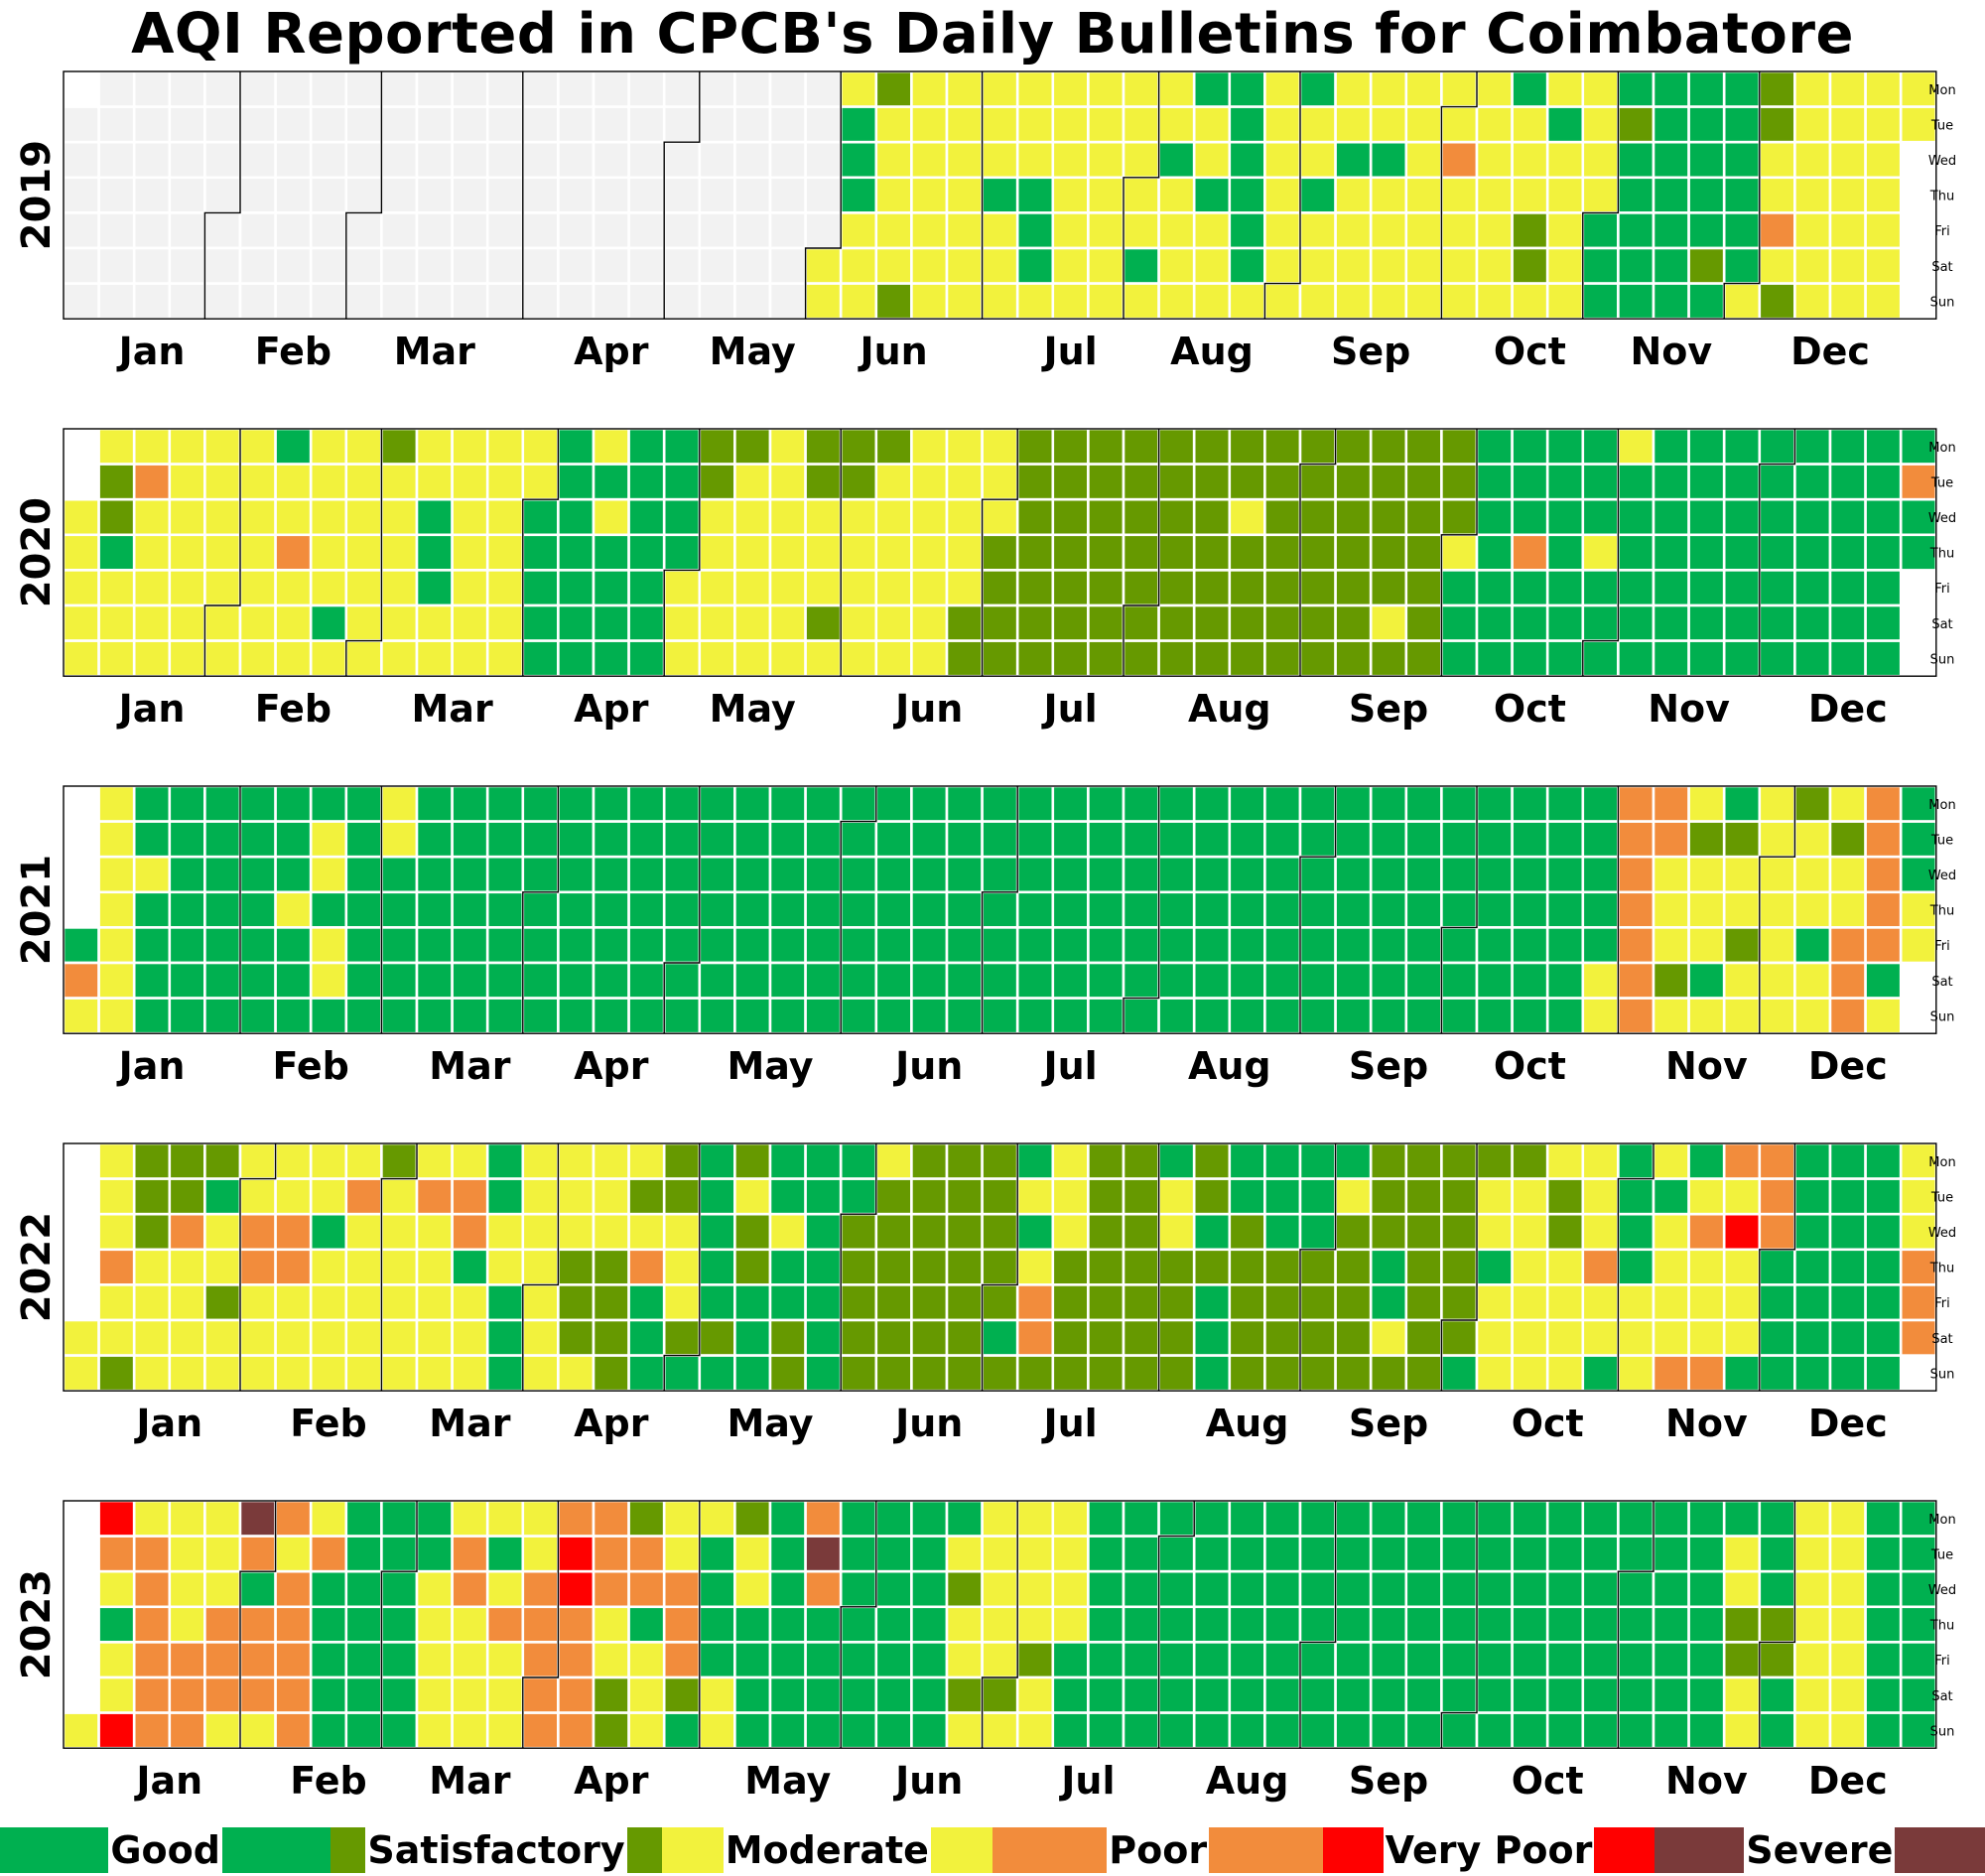 The height and width of the screenshot is (1876, 1985). What do you see at coordinates (1942, 1374) in the screenshot?
I see `weekday-label-2022-sun: Sun` at bounding box center [1942, 1374].